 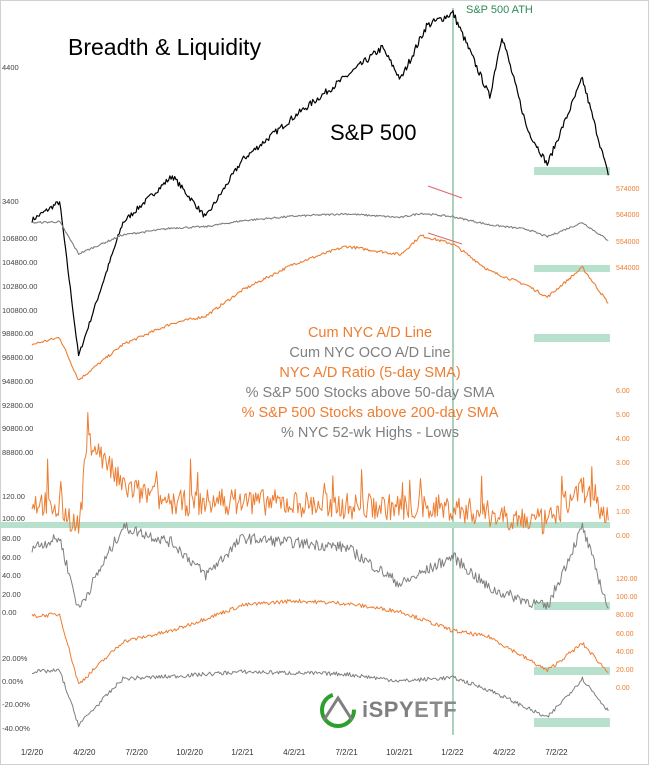 I want to click on logo-prefix: iSPY, so click(x=388, y=709).